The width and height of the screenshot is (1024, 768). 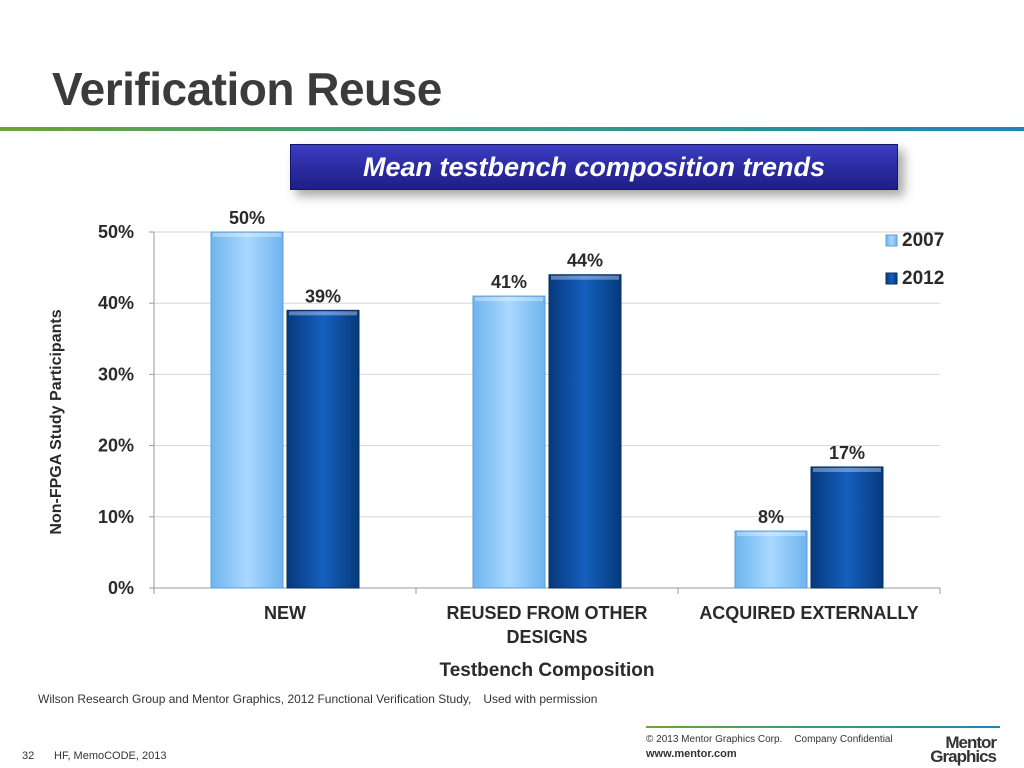 What do you see at coordinates (923, 278) in the screenshot?
I see `legend-label: 2012` at bounding box center [923, 278].